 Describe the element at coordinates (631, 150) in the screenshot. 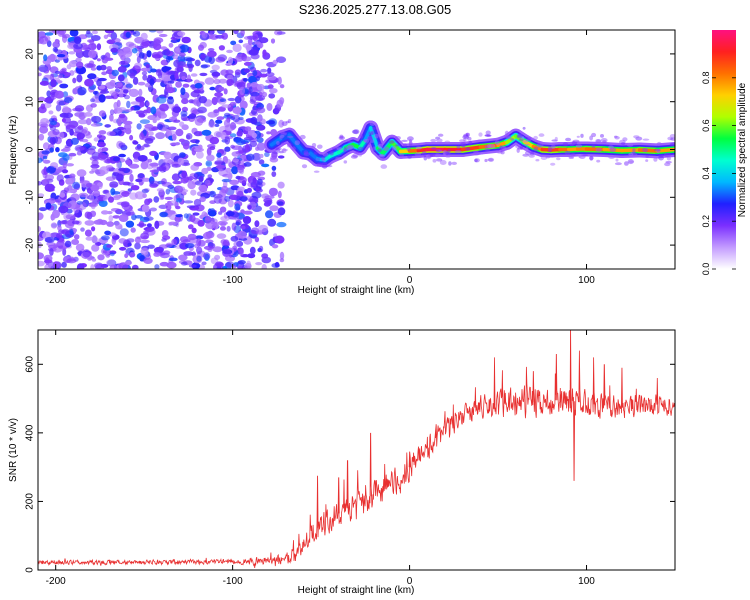

I see `ridge-segment` at that location.